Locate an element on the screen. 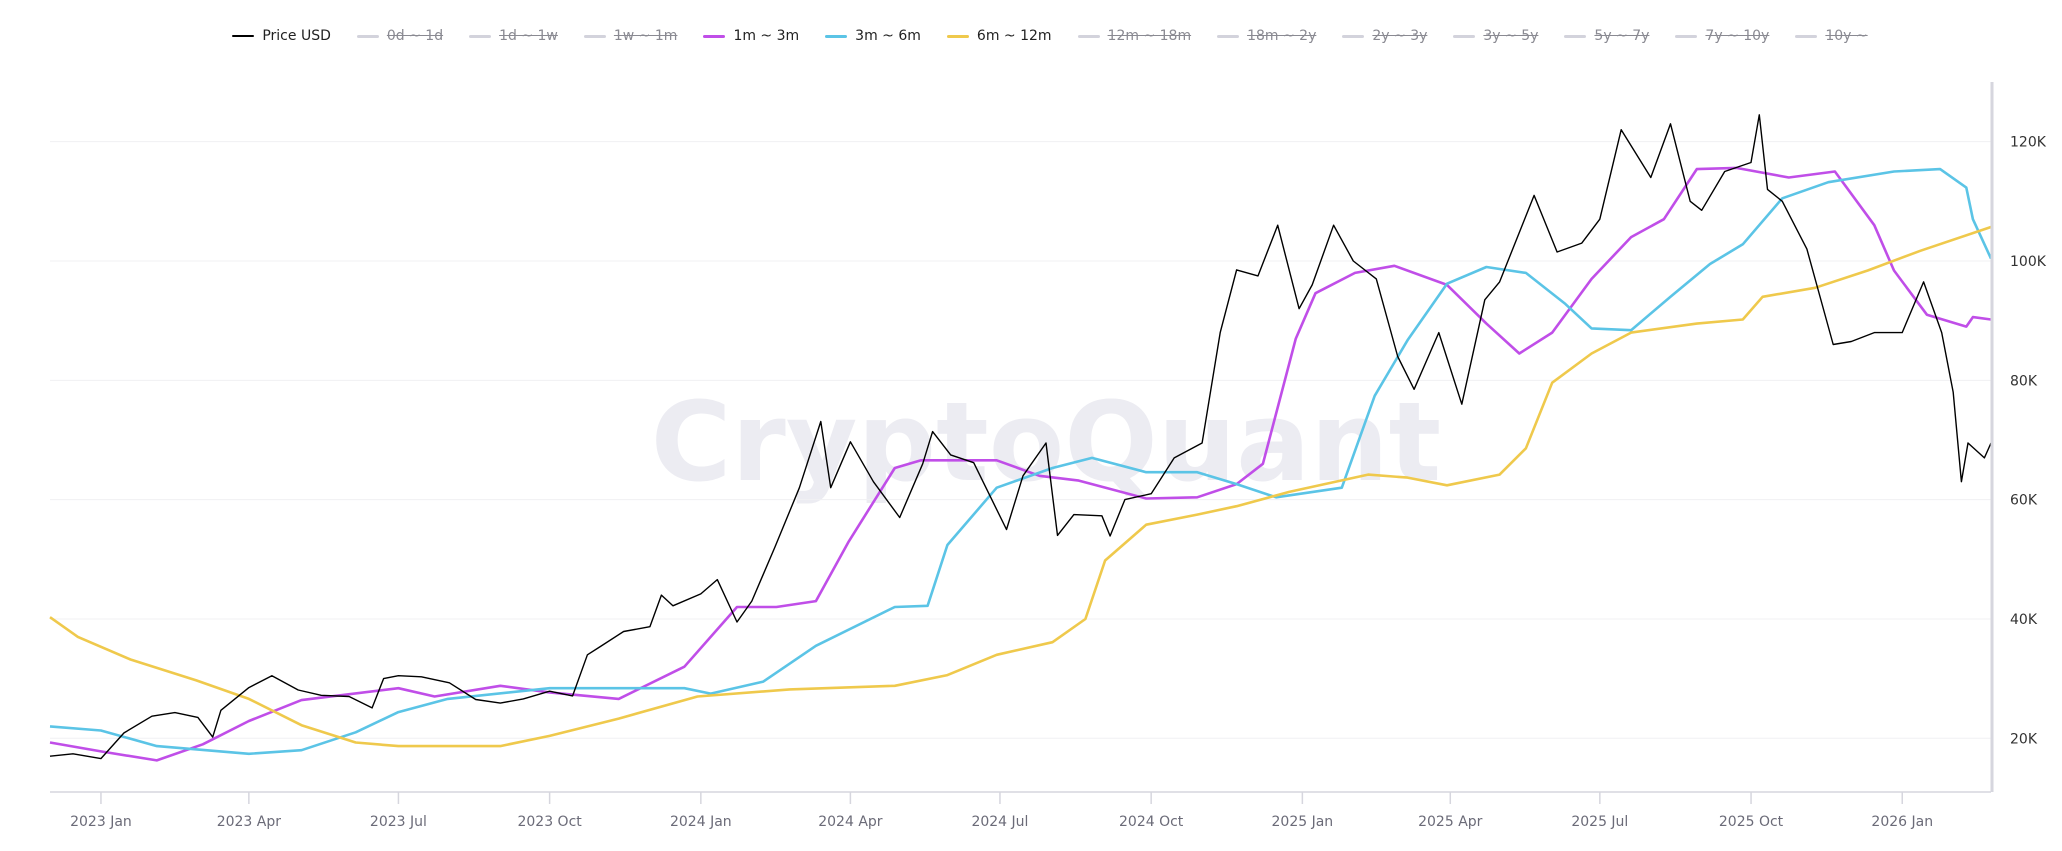  y-tick-label: 100K is located at coordinates (2028, 262).